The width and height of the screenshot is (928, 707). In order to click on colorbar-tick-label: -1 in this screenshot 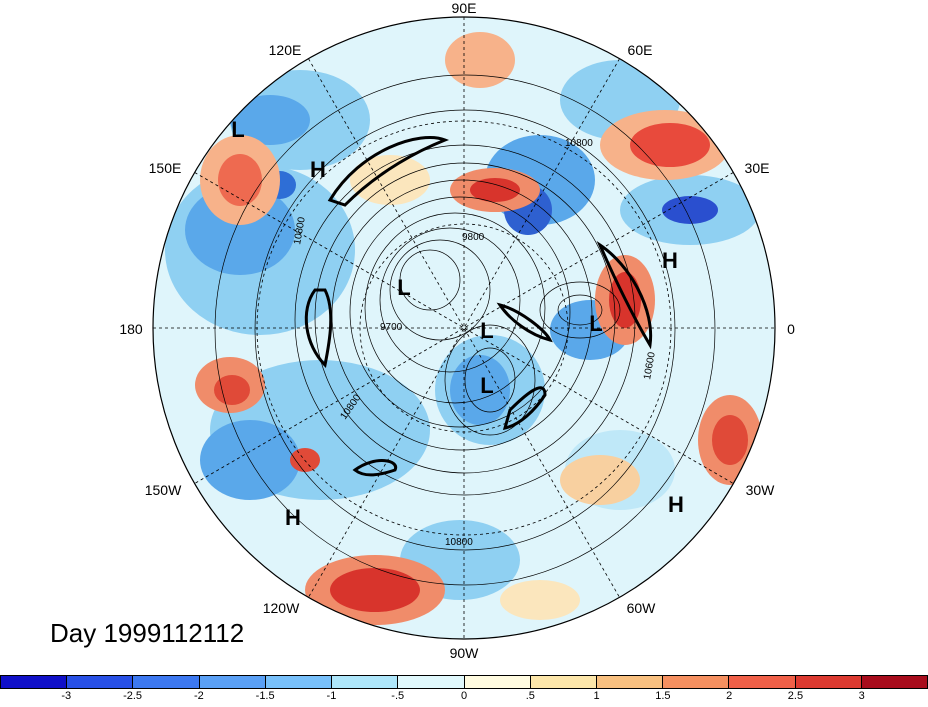, I will do `click(331, 696)`.